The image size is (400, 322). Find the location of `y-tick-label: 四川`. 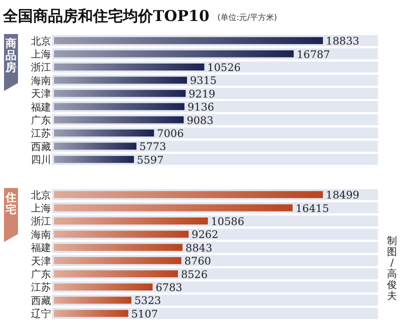

y-tick-label: 四川 is located at coordinates (41, 160).